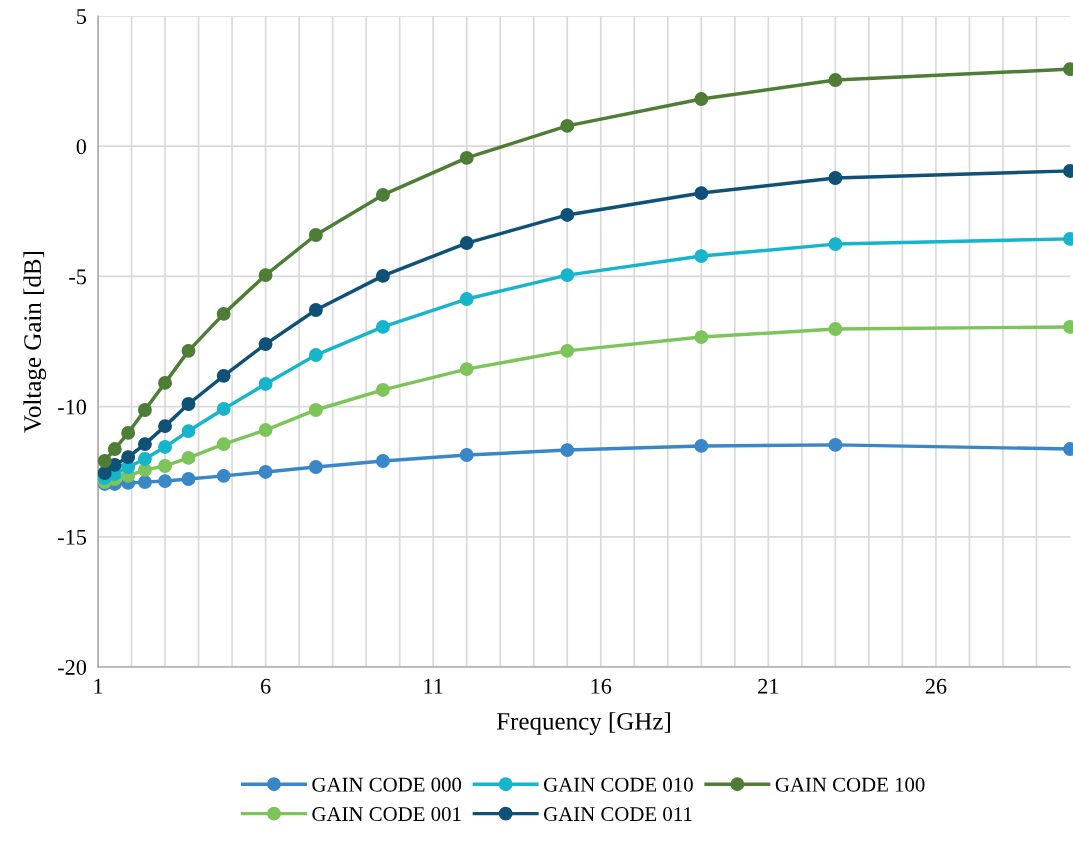 This screenshot has width=1073, height=860. What do you see at coordinates (35, 342) in the screenshot?
I see `y-axis-title: Voltage Gain [dB]` at bounding box center [35, 342].